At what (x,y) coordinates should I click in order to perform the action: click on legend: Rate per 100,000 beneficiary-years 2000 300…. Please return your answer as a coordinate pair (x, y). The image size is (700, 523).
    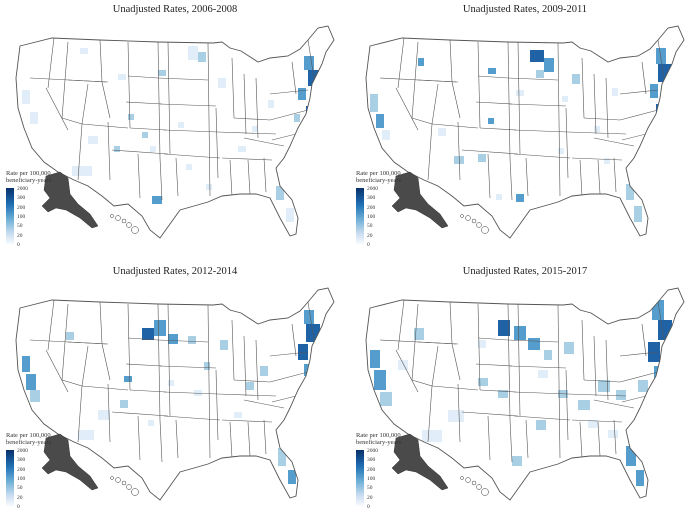
    Looking at the image, I should click on (391, 472).